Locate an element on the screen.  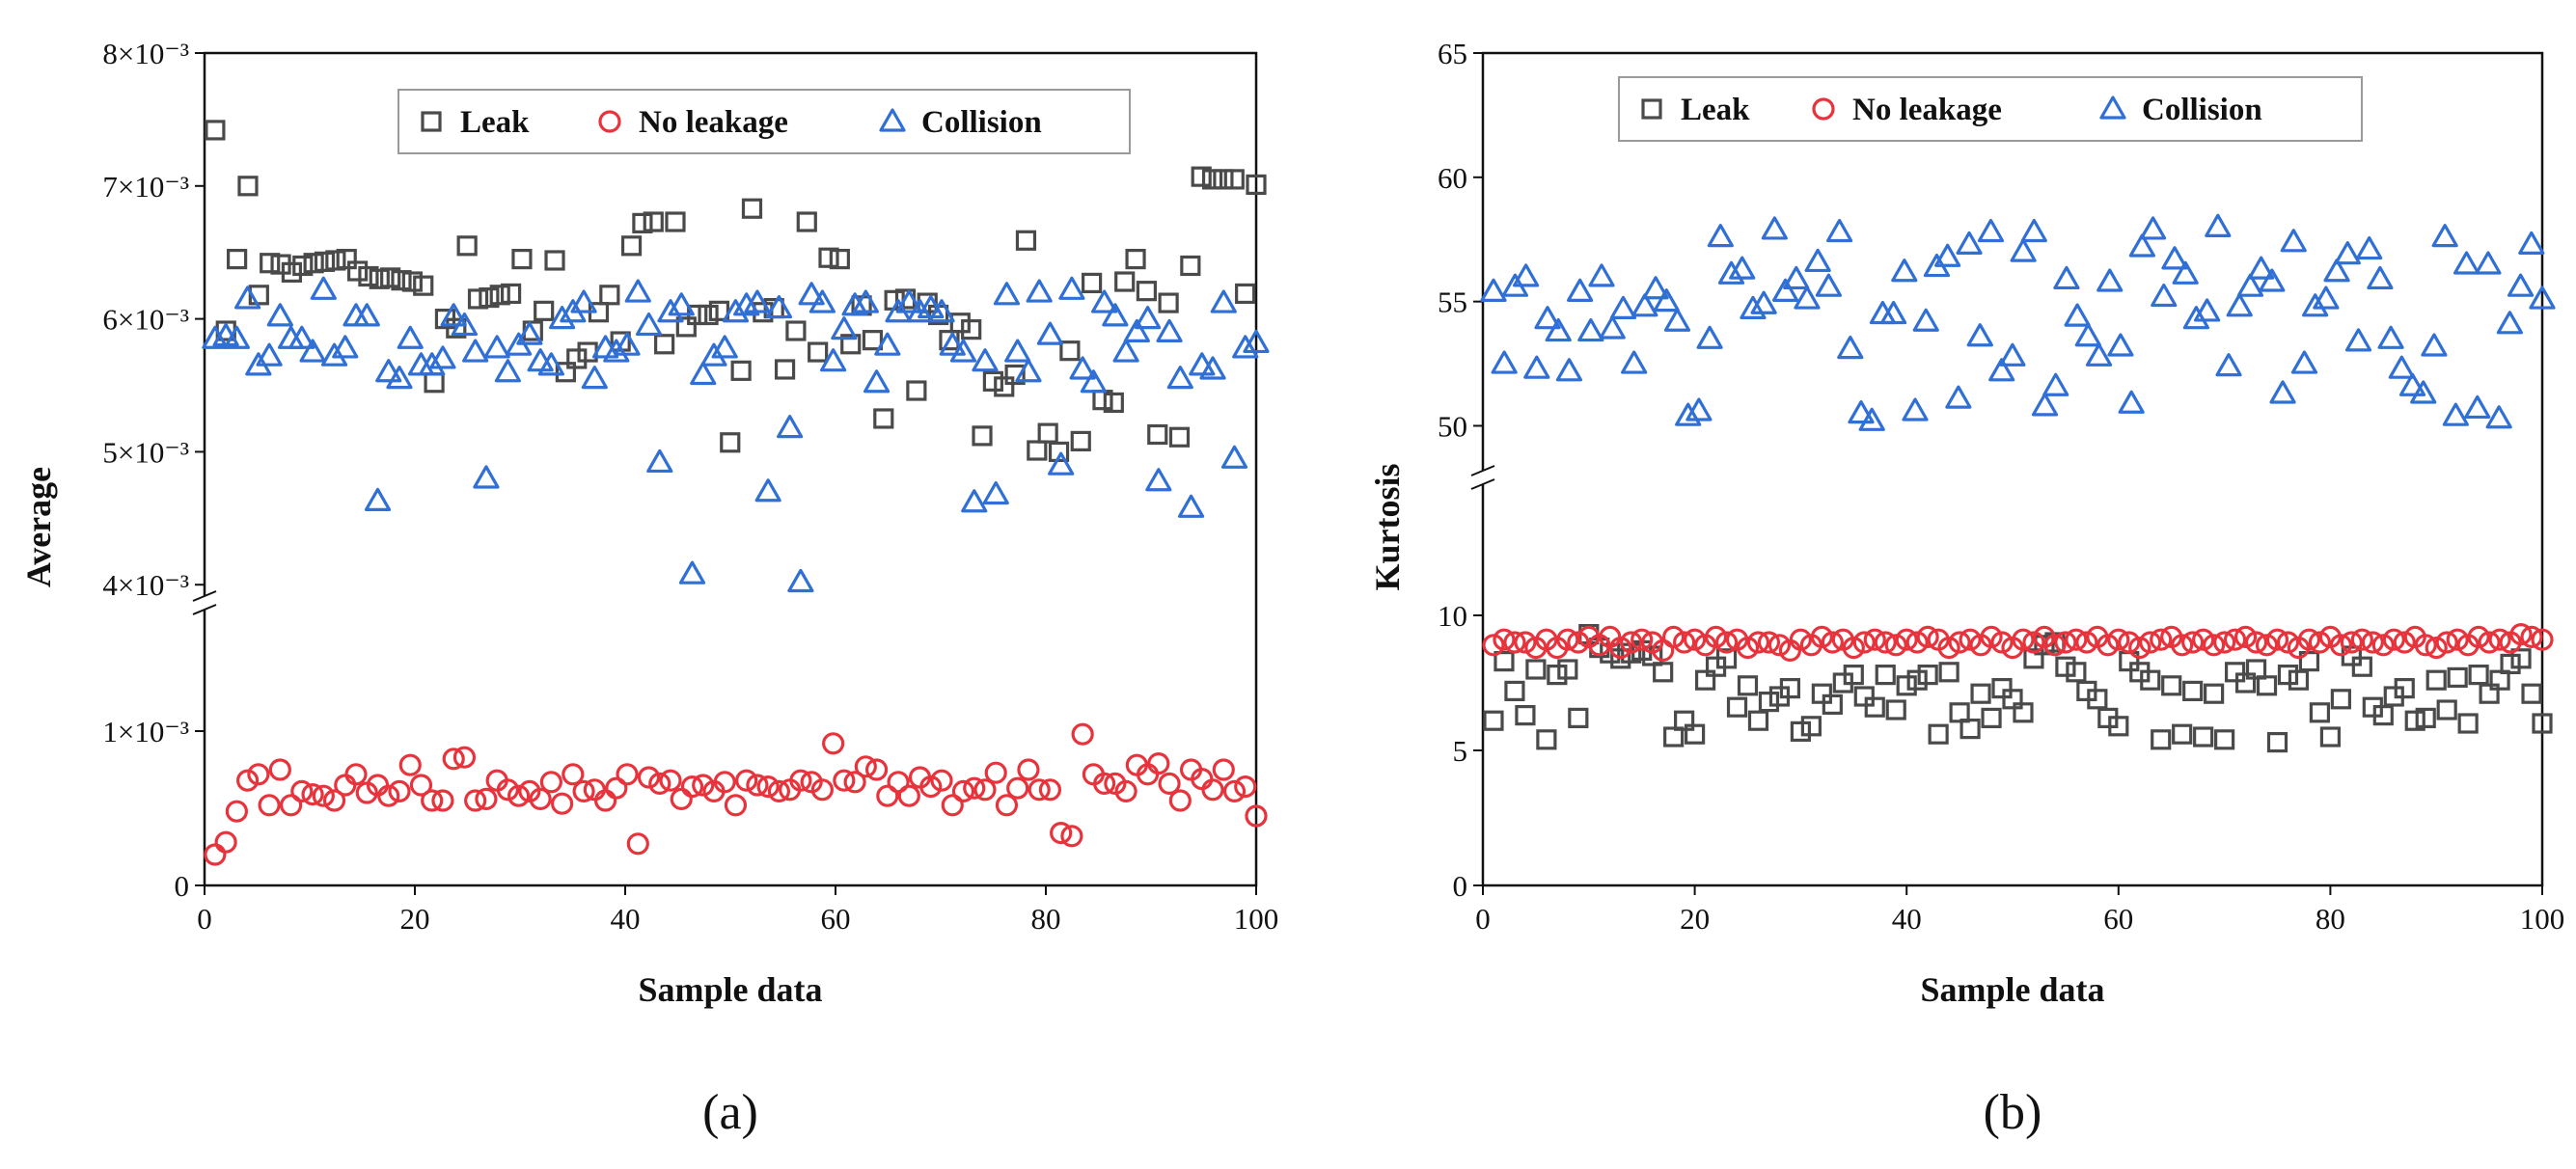
break-mark is located at coordinates (1482, 484).